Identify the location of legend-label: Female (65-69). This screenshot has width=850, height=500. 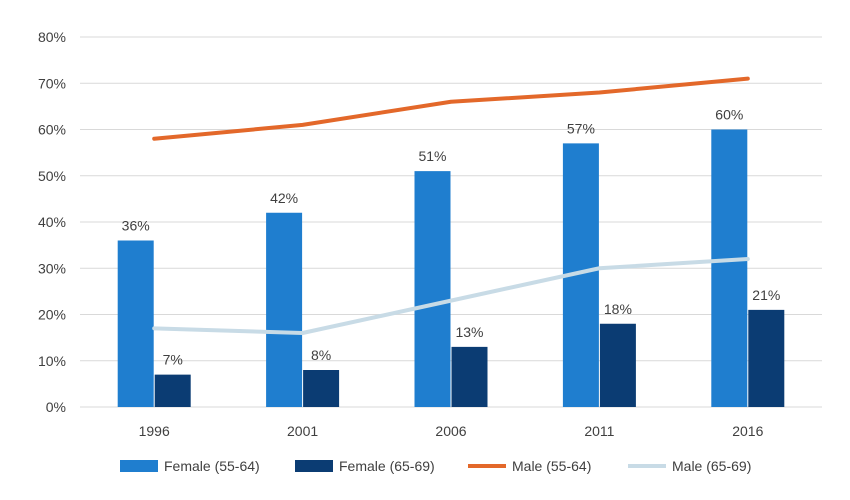
(387, 466).